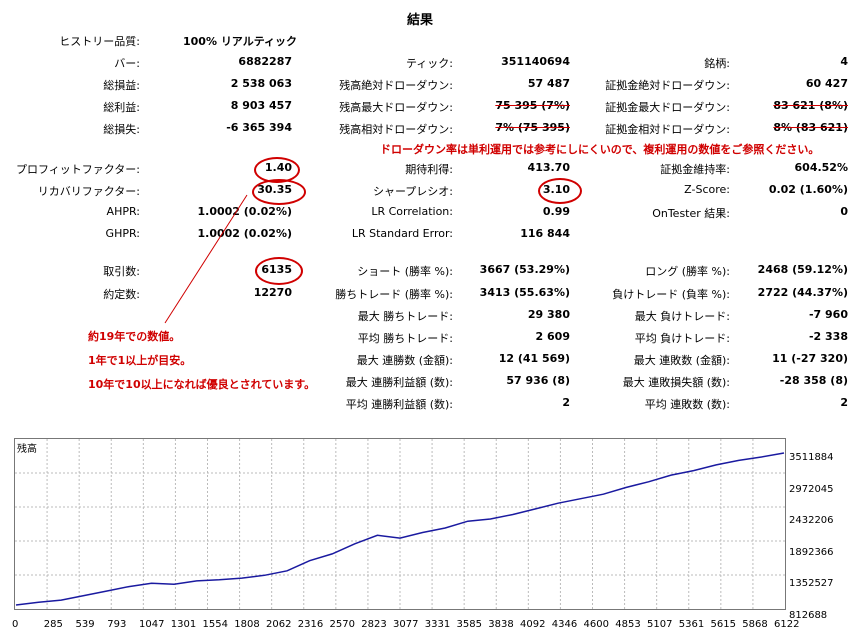  What do you see at coordinates (183, 624) in the screenshot?
I see `x-tick-label: 1301` at bounding box center [183, 624].